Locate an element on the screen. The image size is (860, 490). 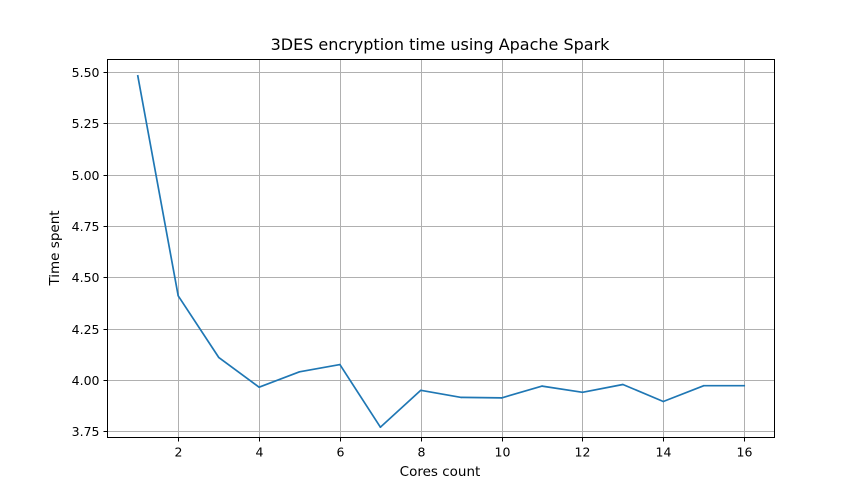
chart-title: 3DES encryption time using Apache Spark is located at coordinates (441, 44).